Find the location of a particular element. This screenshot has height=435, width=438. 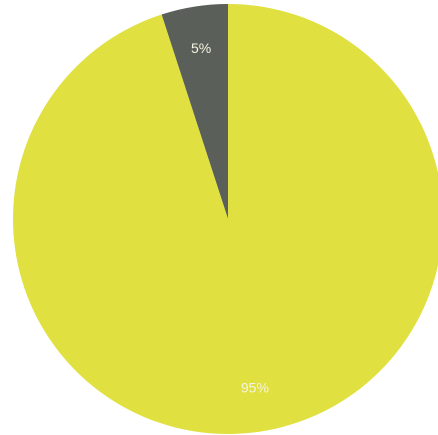

slice-label-95pct: 95% is located at coordinates (255, 388).